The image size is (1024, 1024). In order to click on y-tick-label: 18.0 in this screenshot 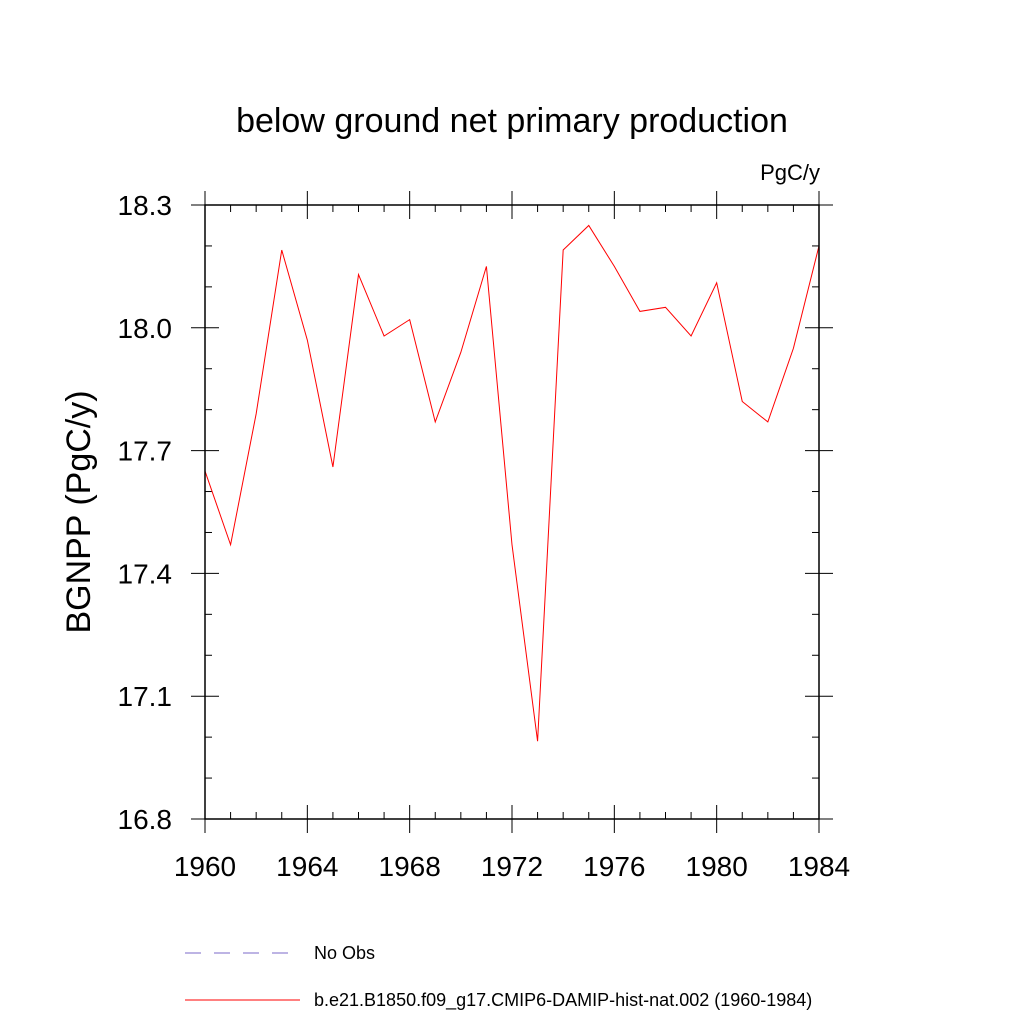, I will do `click(145, 328)`.